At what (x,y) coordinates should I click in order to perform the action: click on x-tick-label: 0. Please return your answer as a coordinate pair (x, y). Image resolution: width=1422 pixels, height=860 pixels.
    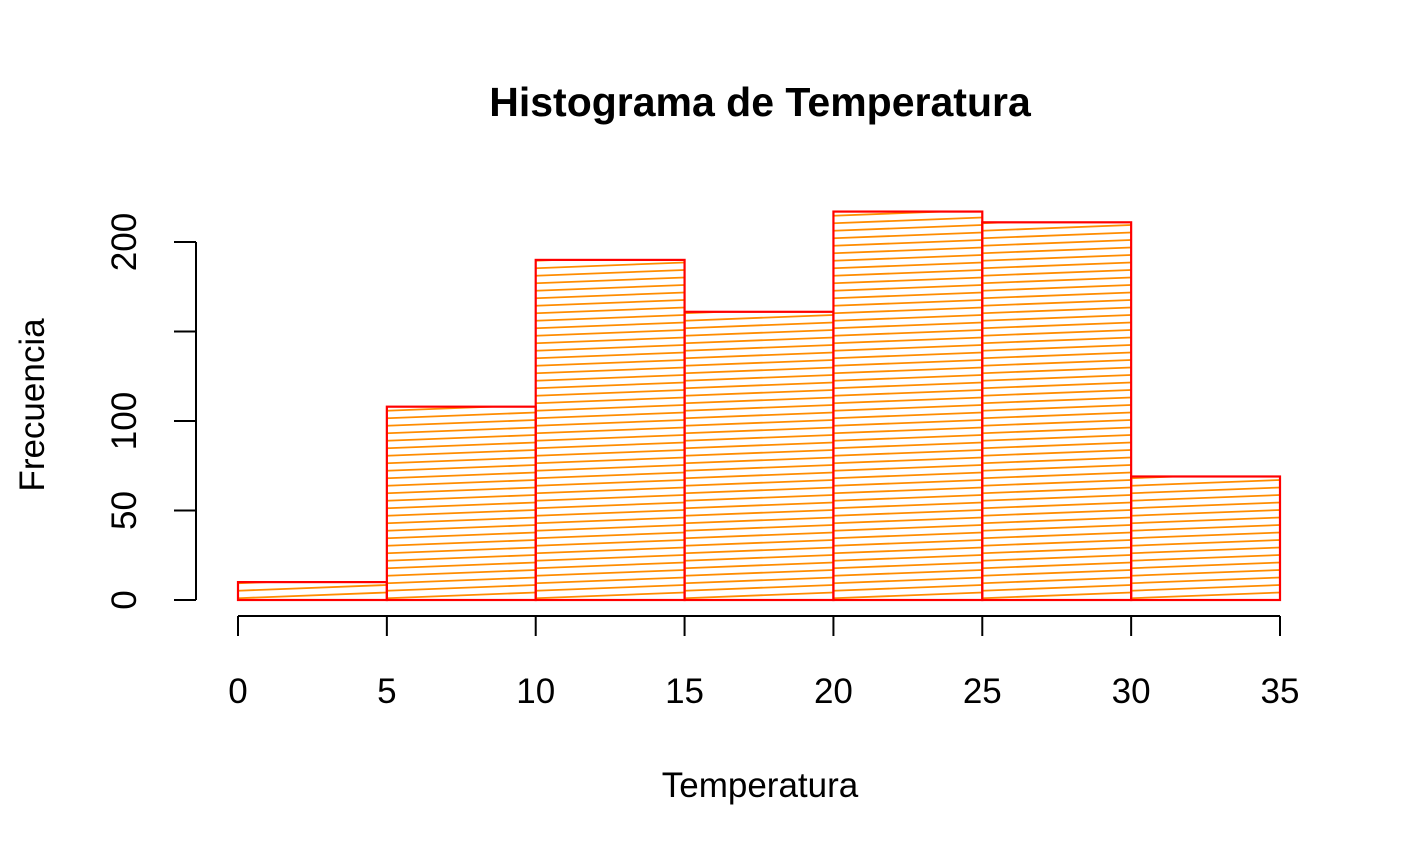
    Looking at the image, I should click on (237, 691).